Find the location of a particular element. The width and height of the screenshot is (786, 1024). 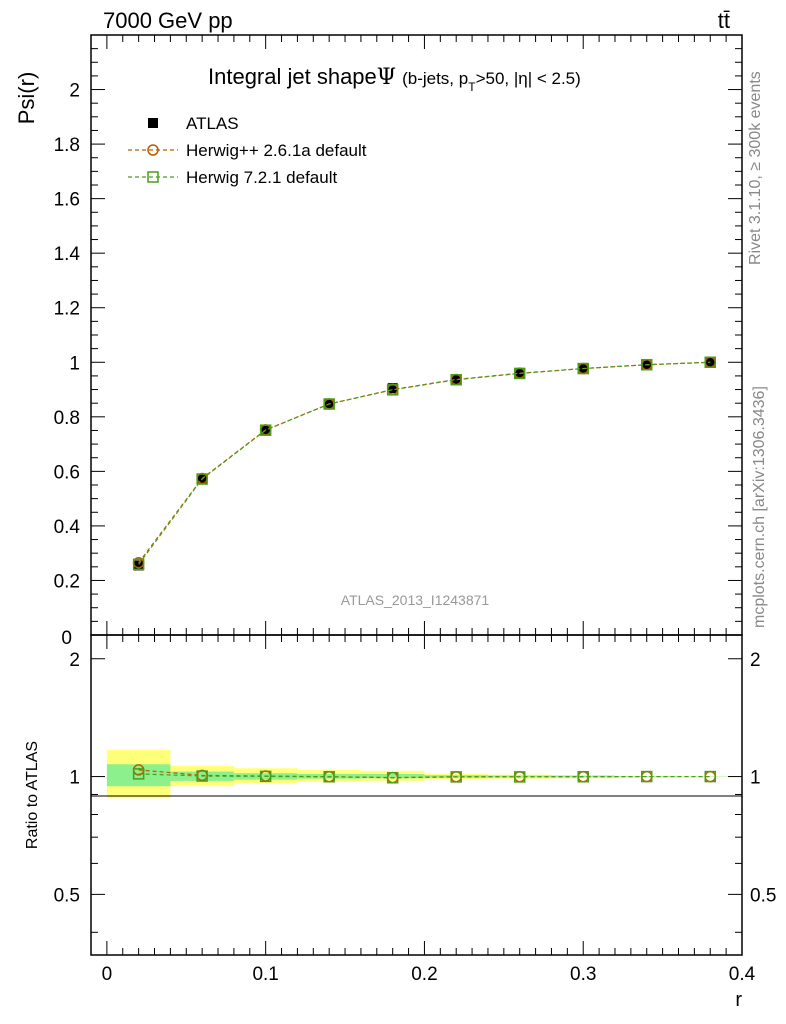

x-axis-label: r is located at coordinates (738, 1000).